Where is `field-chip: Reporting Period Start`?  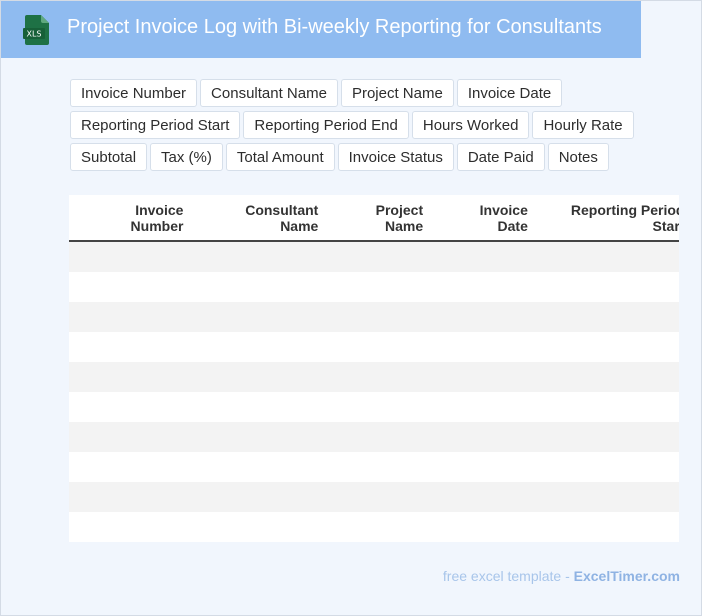 field-chip: Reporting Period Start is located at coordinates (155, 125).